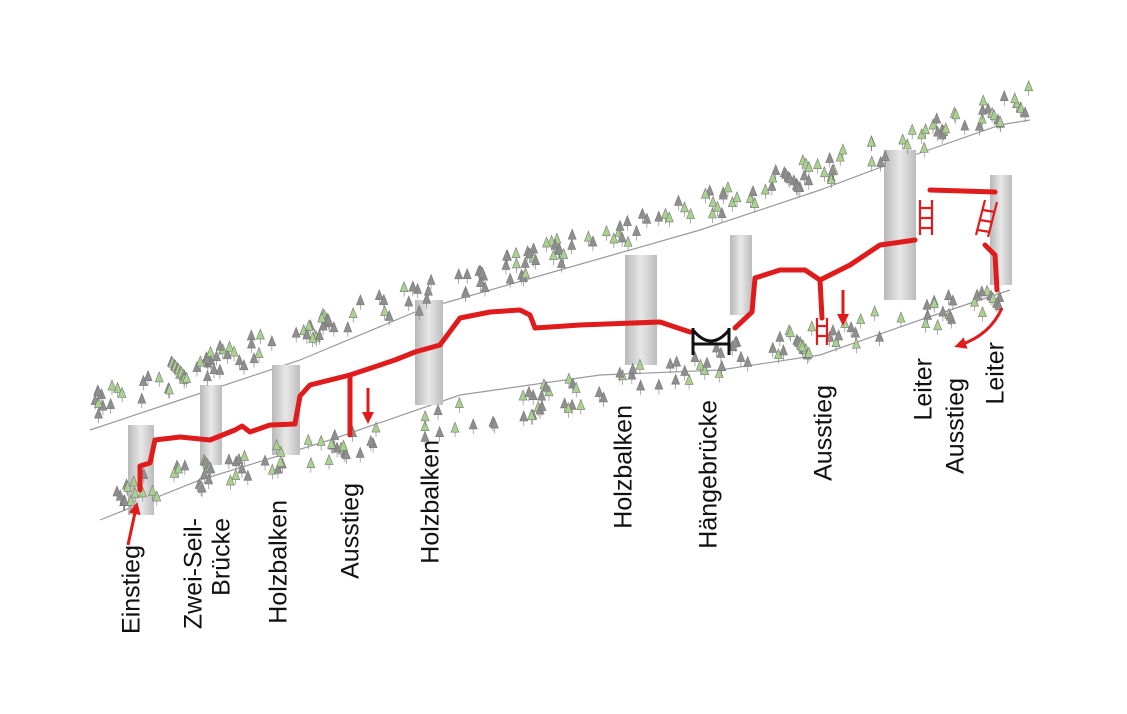  I want to click on route-label: Einstieg, so click(132, 589).